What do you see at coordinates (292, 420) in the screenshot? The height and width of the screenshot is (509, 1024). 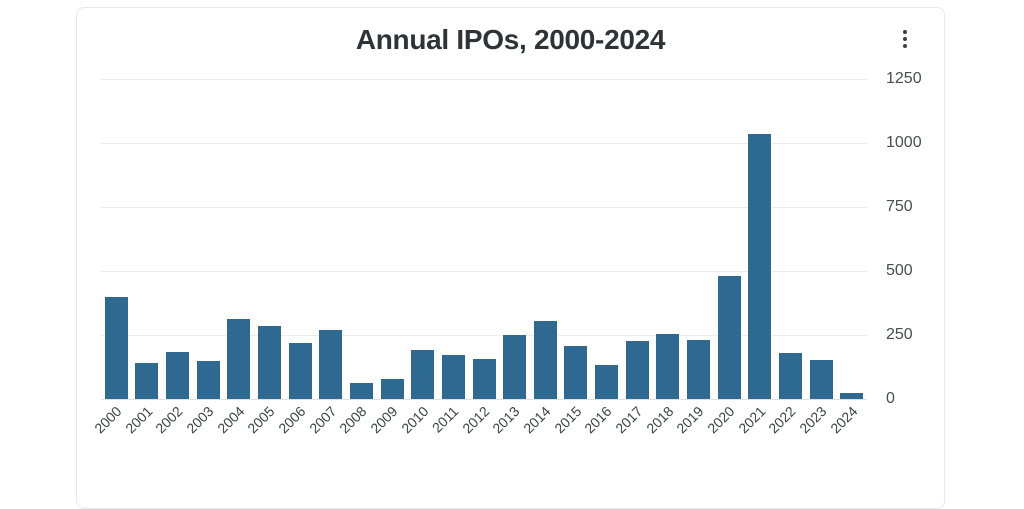 I see `x-tick-label: 2006` at bounding box center [292, 420].